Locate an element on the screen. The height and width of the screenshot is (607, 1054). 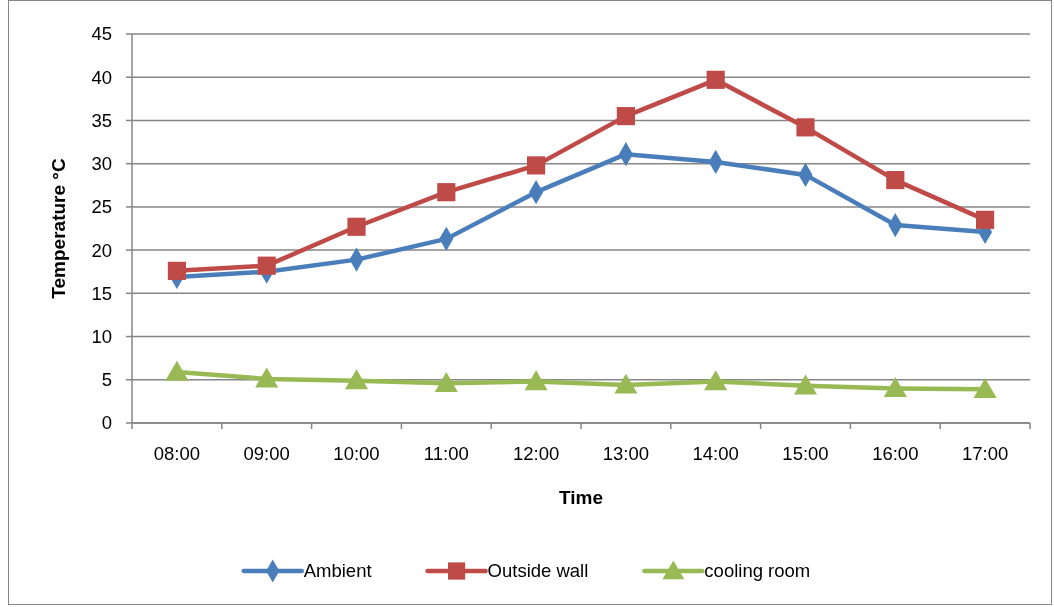
y-tick-label: 15 is located at coordinates (101, 293).